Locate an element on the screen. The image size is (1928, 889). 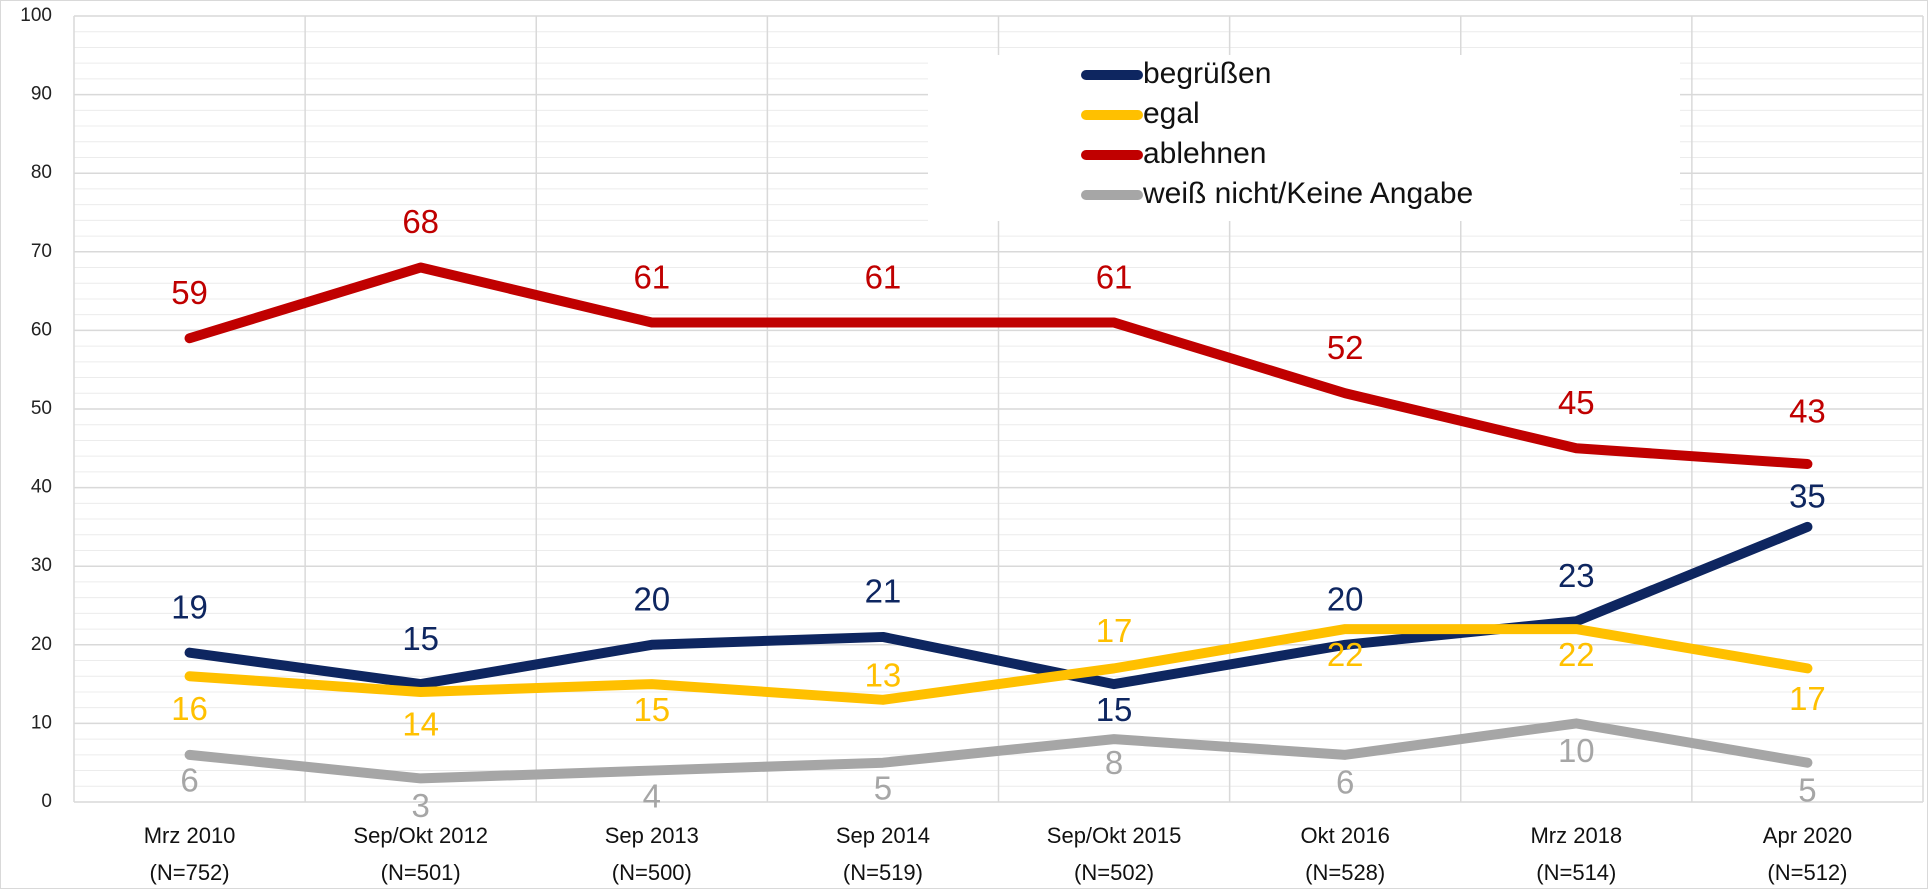
legend-label: begrüßen is located at coordinates (1207, 73).